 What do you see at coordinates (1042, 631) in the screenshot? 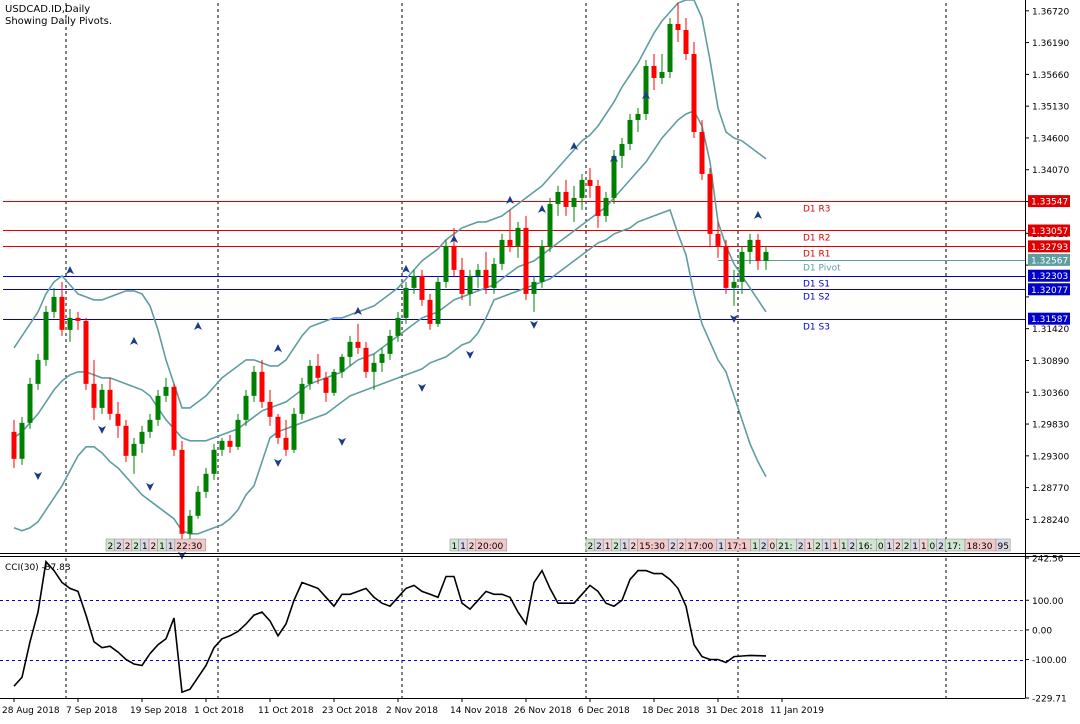
I see `cci-tick-label: 0.00` at bounding box center [1042, 631].